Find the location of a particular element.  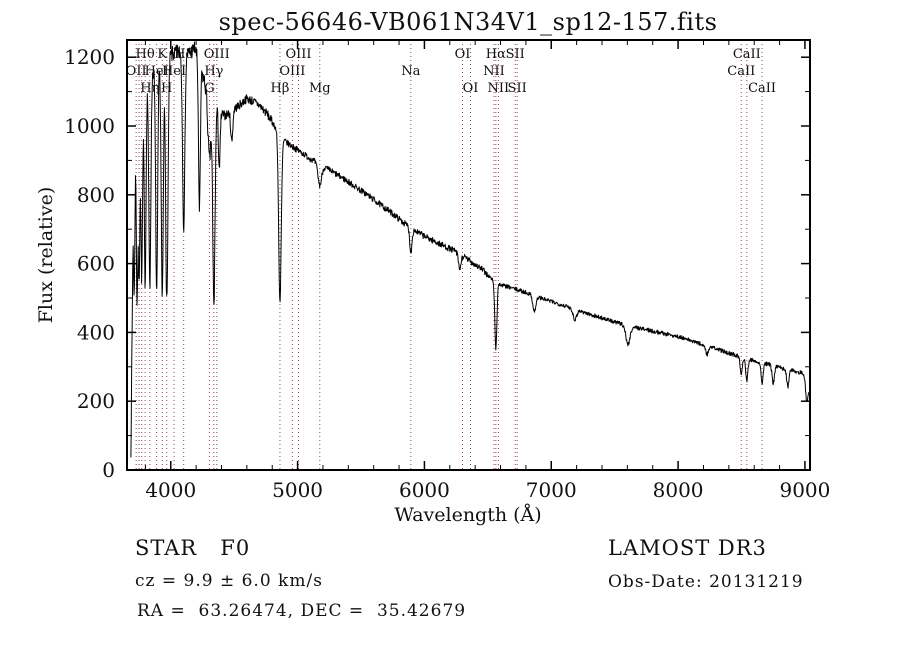

svg-text: K is located at coordinates (162, 54).